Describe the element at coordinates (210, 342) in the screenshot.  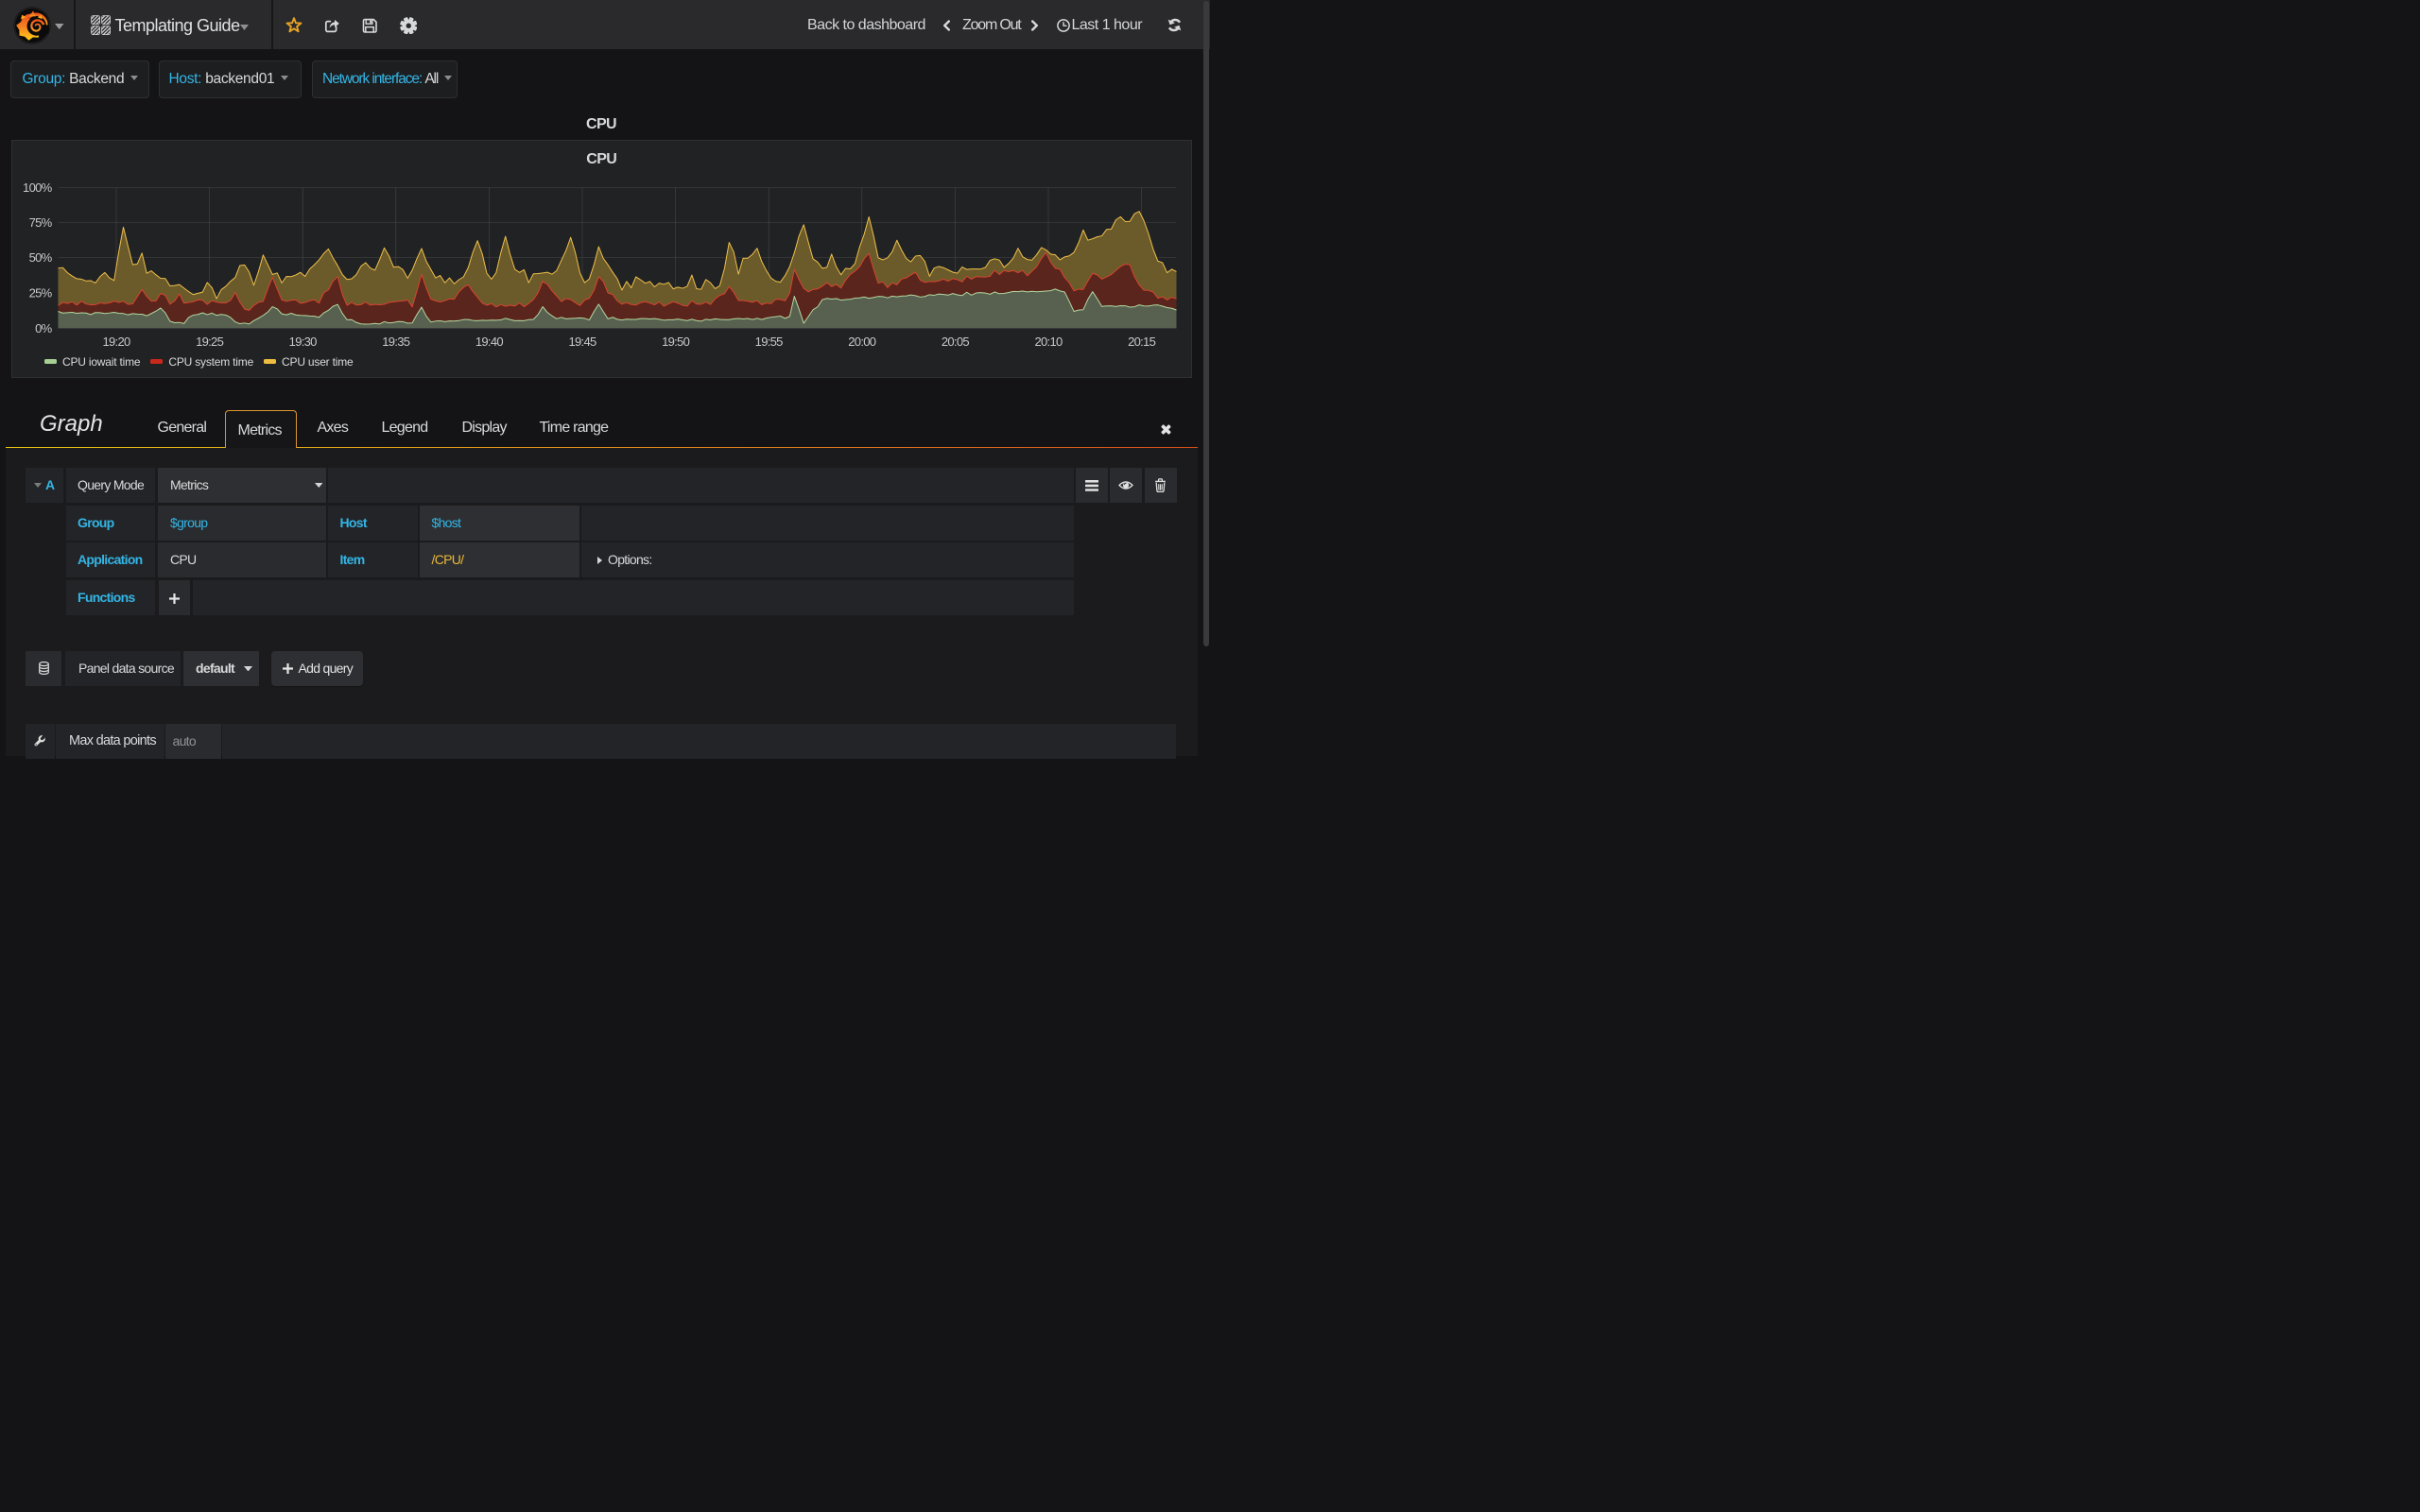
I see `svg-text: 19:25` at that location.